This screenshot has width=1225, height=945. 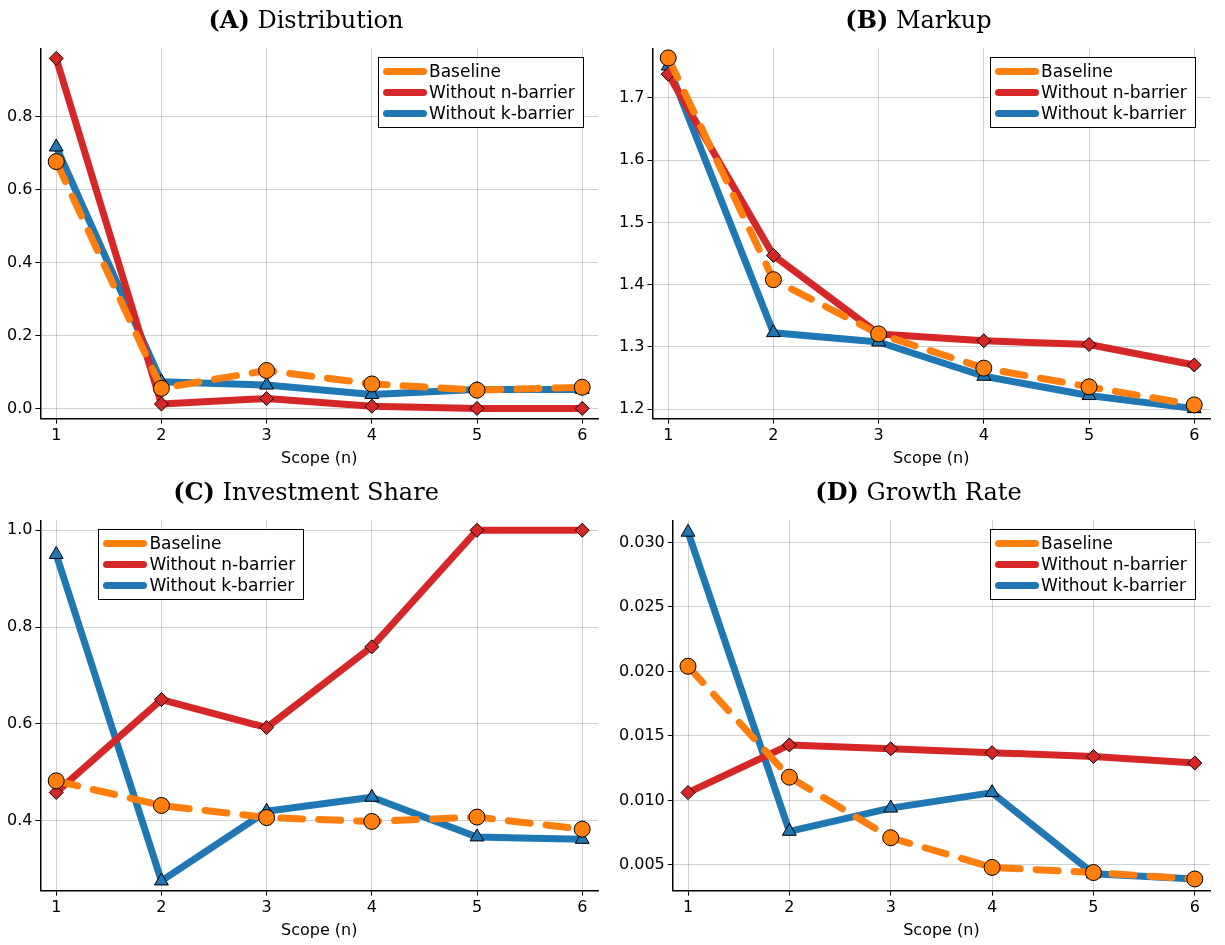 What do you see at coordinates (631, 159) in the screenshot?
I see `y-tick-label: 1.6` at bounding box center [631, 159].